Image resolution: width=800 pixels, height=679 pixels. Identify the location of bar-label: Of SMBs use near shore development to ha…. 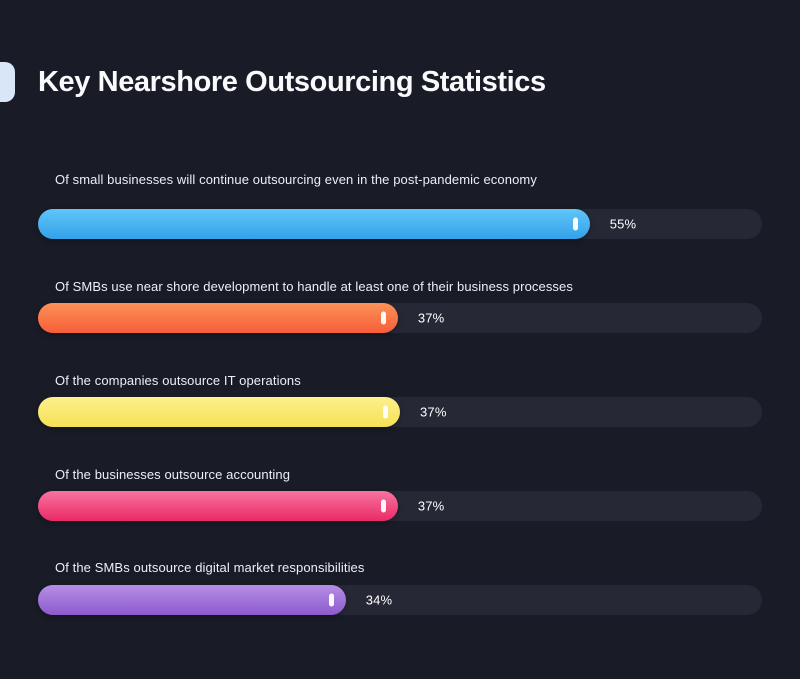
(314, 286).